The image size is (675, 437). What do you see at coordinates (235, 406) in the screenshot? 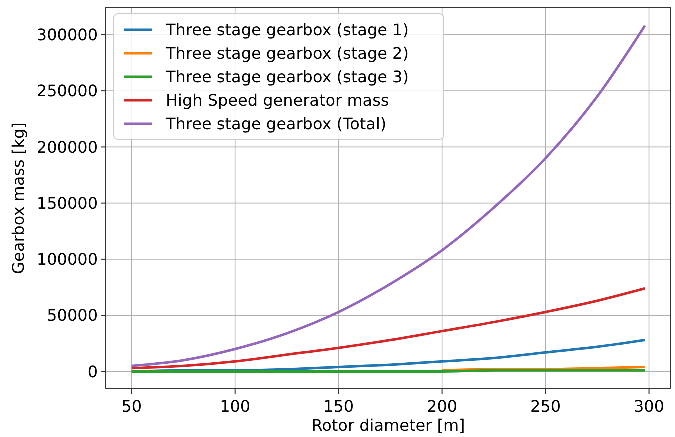
I see `x-tick-label: 100` at bounding box center [235, 406].